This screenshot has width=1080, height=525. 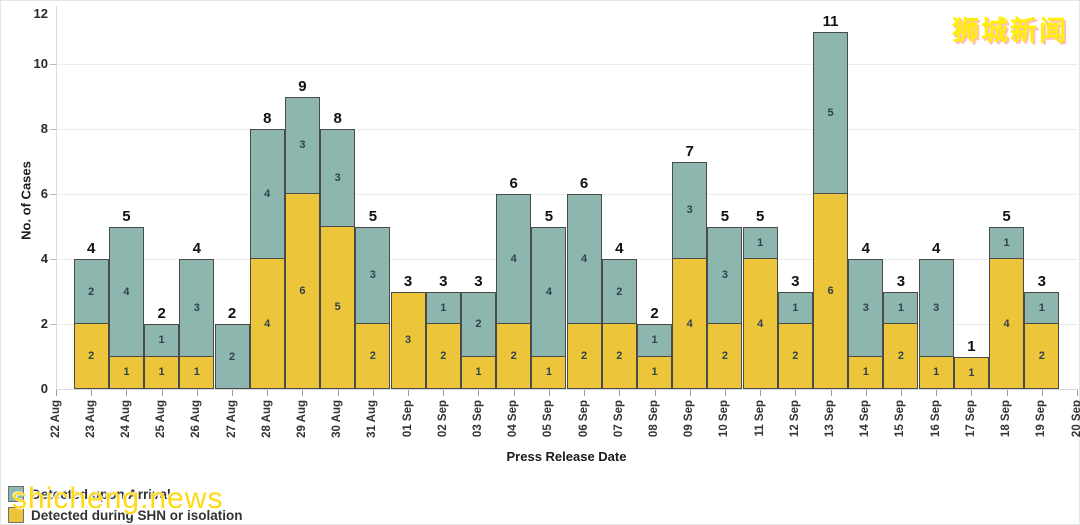 What do you see at coordinates (1075, 419) in the screenshot?
I see `x-axis-tick-label: 20 Sep` at bounding box center [1075, 419].